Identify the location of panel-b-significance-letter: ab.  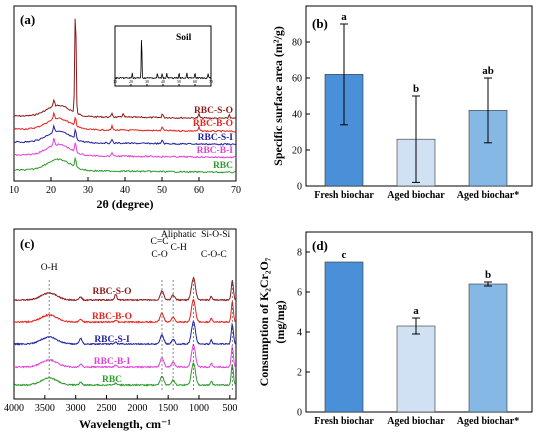
(488, 71).